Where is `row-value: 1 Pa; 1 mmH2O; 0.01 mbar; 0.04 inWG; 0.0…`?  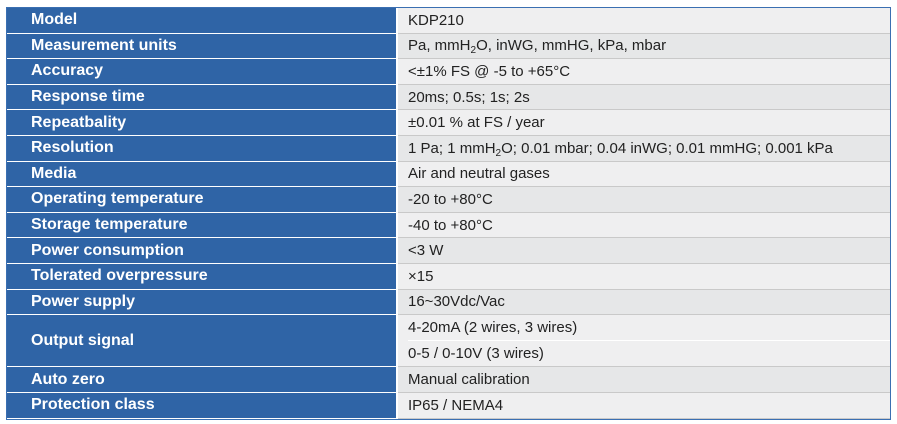
row-value: 1 Pa; 1 mmH2O; 0.01 mbar; 0.04 inWG; 0.0… is located at coordinates (643, 148).